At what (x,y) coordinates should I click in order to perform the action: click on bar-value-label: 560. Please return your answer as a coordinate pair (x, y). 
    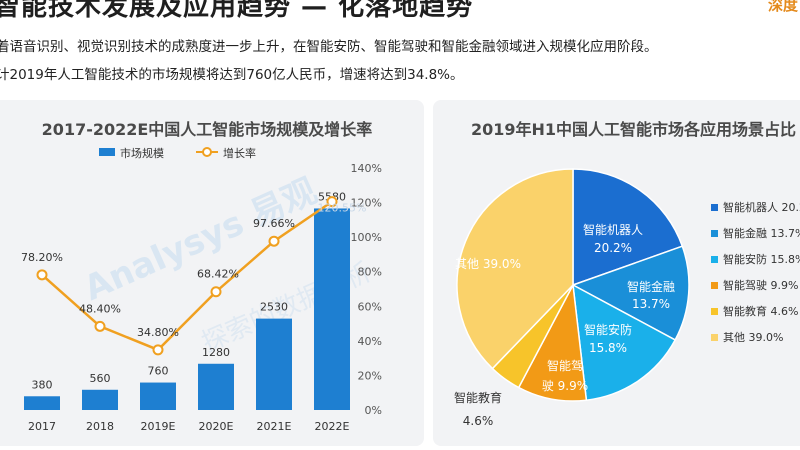
    Looking at the image, I should click on (100, 378).